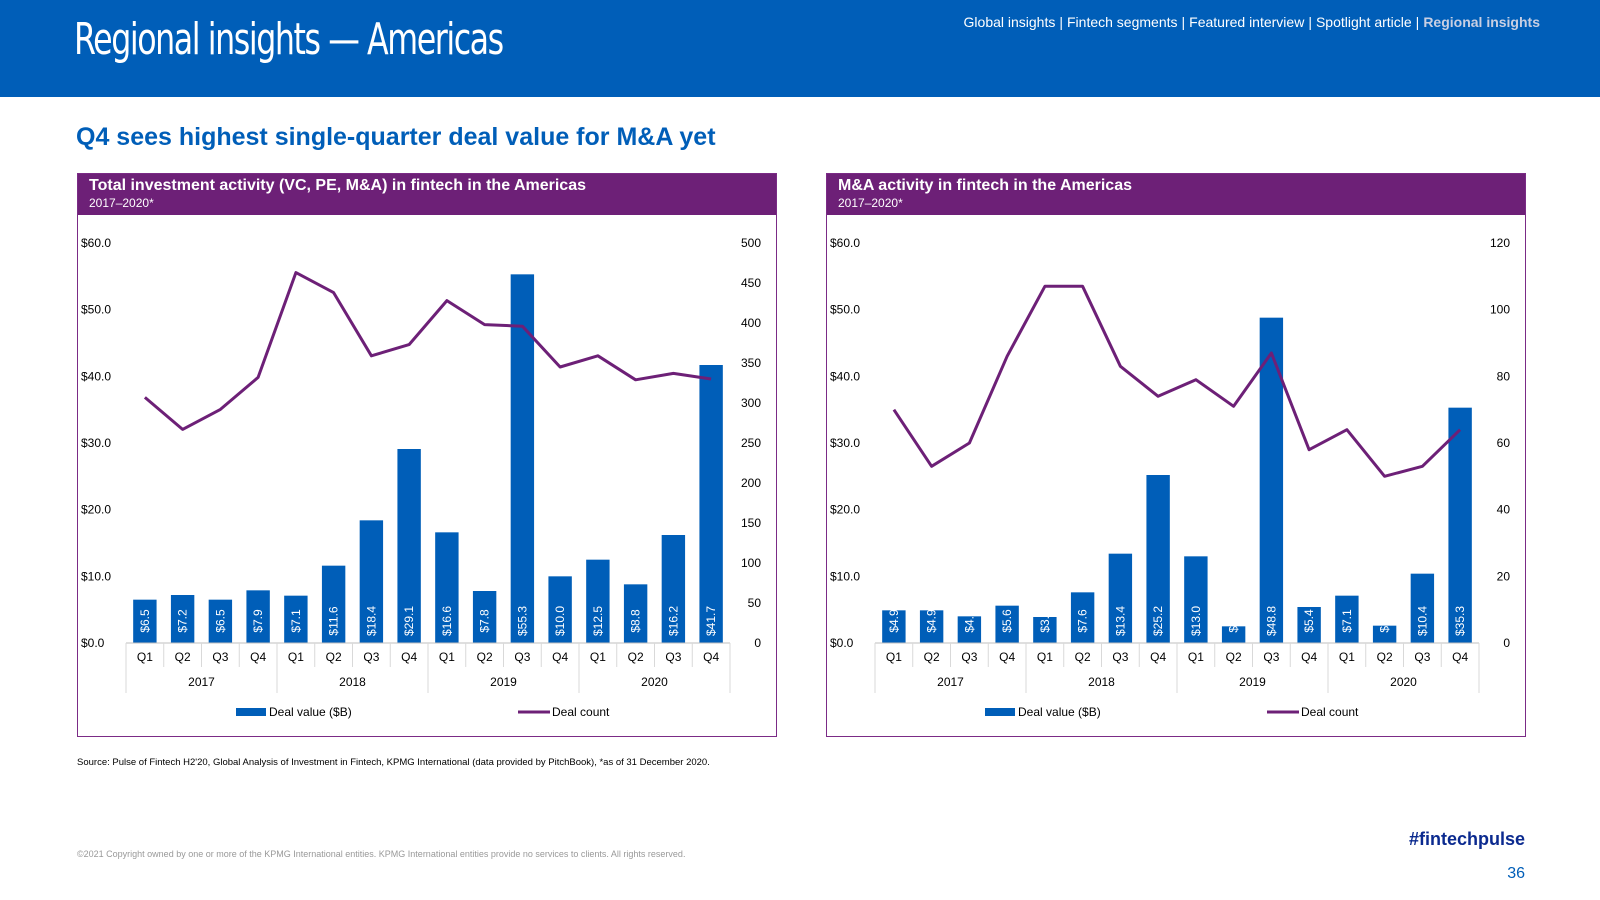 The image size is (1600, 900). What do you see at coordinates (751, 363) in the screenshot?
I see `y2-axis-tick-label: 350` at bounding box center [751, 363].